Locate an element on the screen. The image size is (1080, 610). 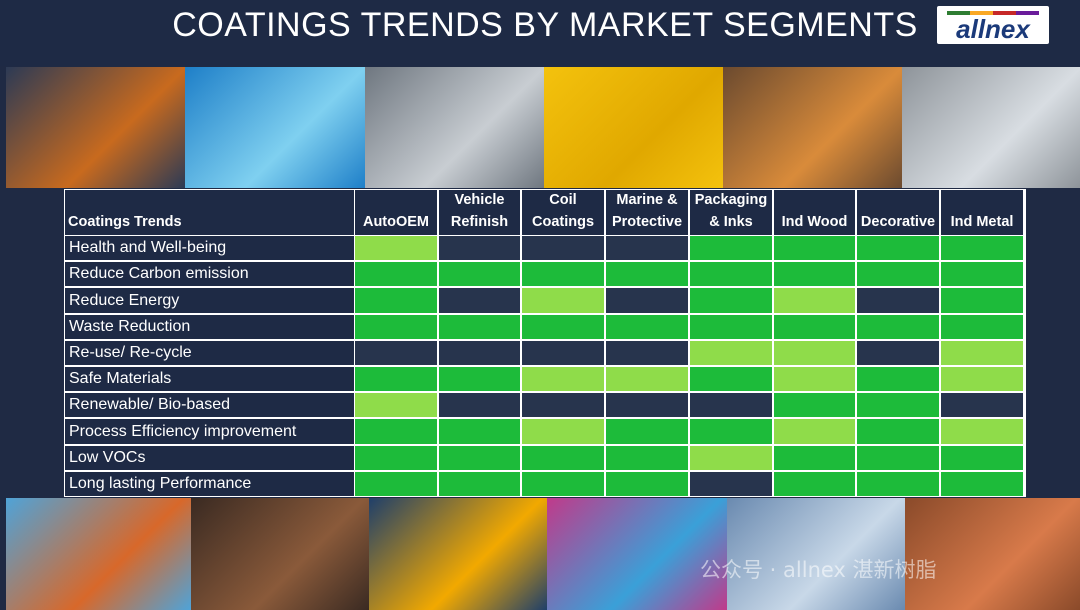
shipping-containers-photo is located at coordinates (98, 554).